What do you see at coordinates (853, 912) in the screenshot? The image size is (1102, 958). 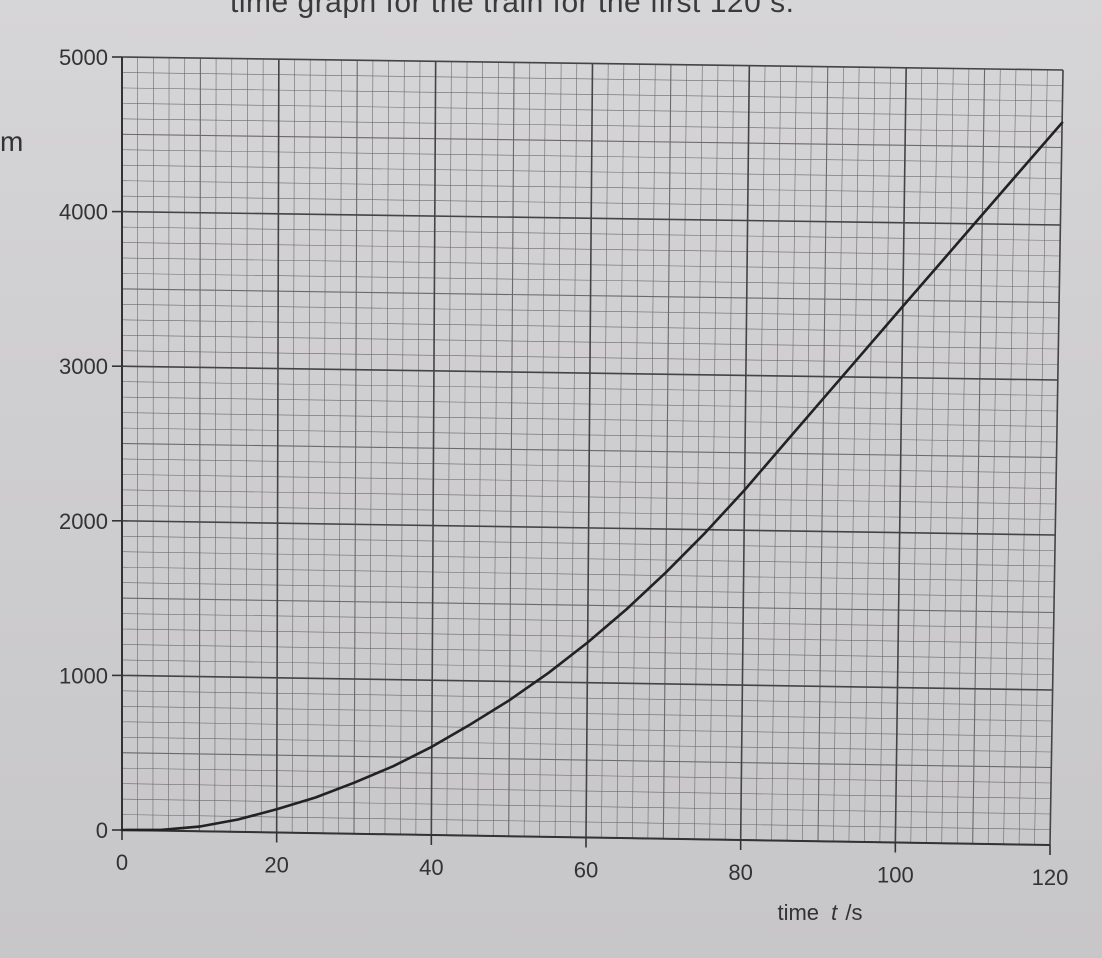 I see `x-axis-title-unit: /s` at bounding box center [853, 912].